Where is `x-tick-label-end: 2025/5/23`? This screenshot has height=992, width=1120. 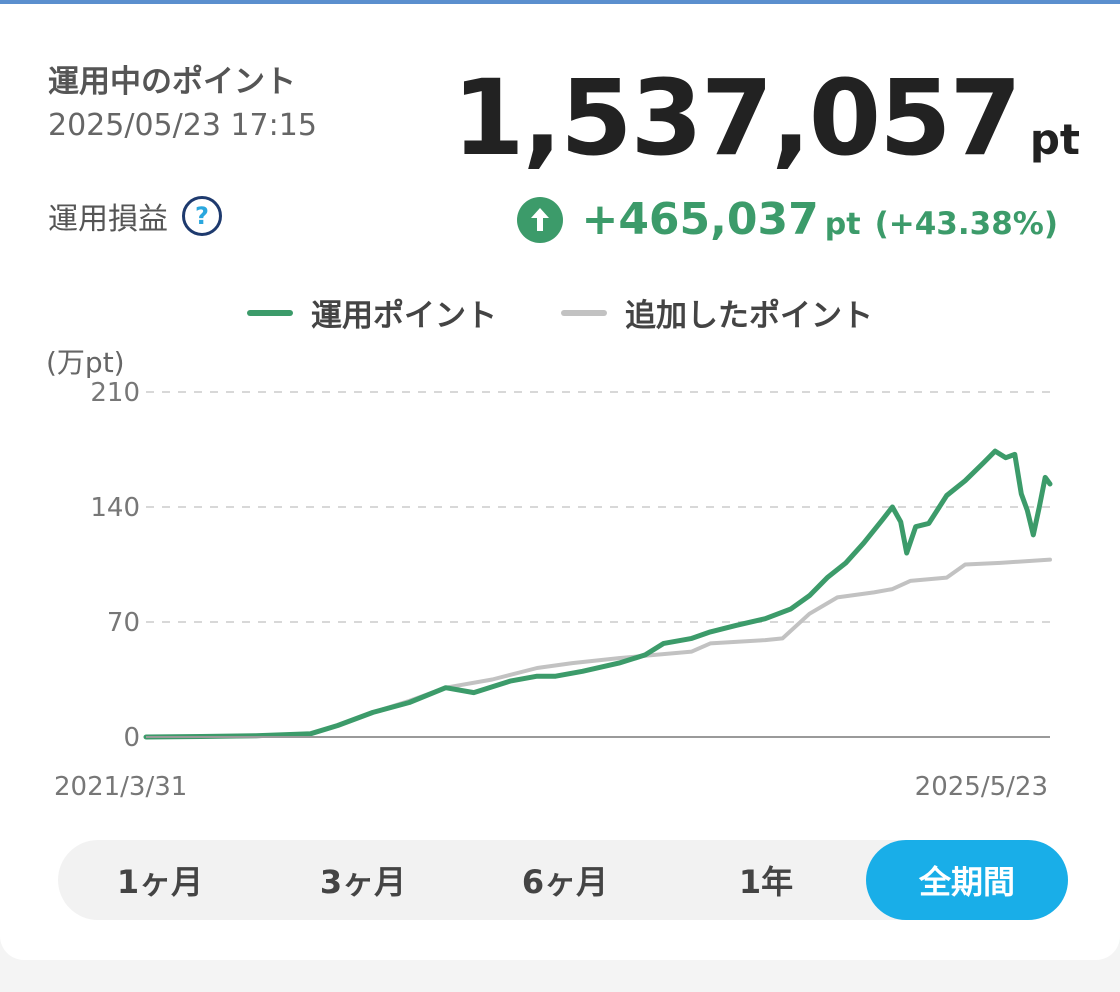
x-tick-label-end: 2025/5/23 is located at coordinates (981, 787).